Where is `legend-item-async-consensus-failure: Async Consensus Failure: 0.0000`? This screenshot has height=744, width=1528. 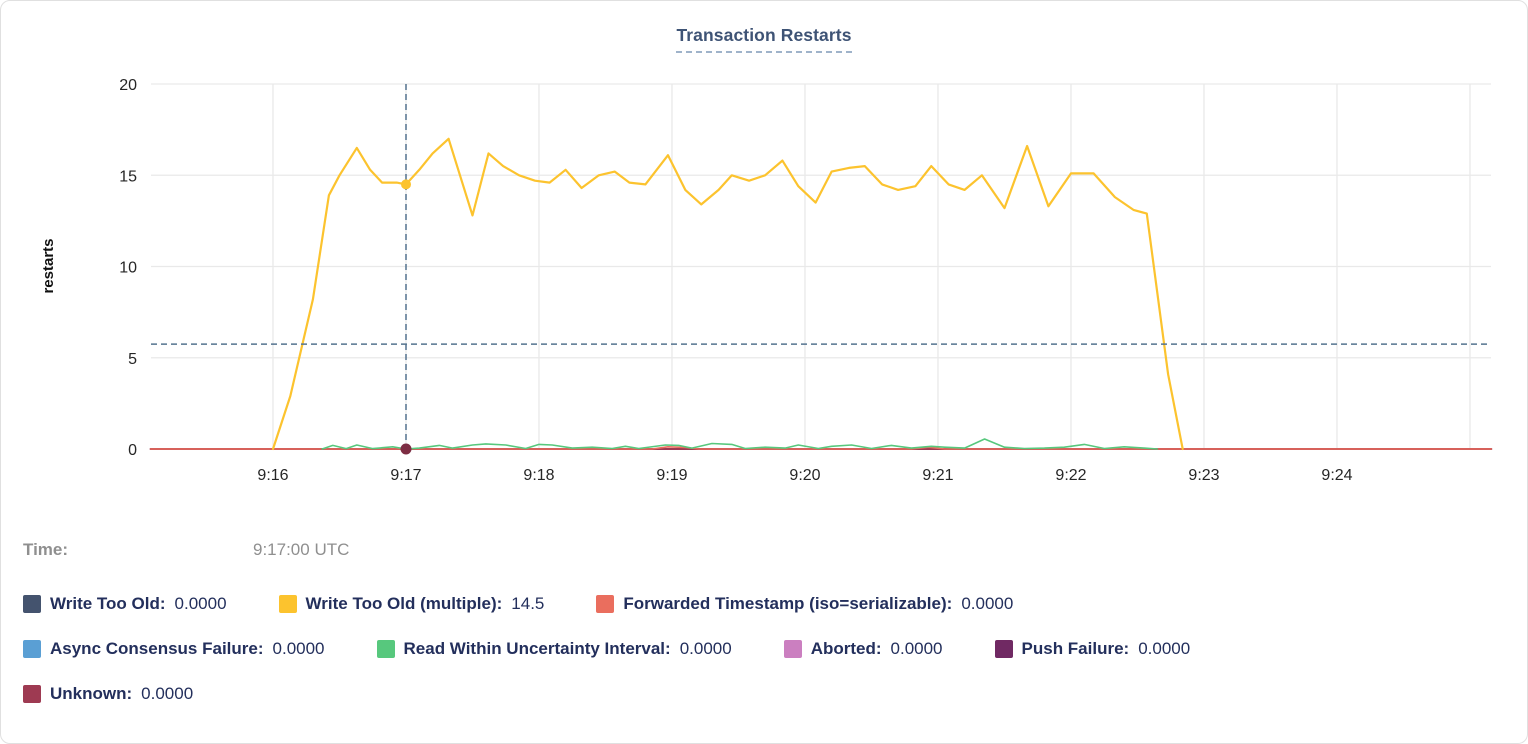
legend-item-async-consensus-failure: Async Consensus Failure: 0.0000 is located at coordinates (174, 649).